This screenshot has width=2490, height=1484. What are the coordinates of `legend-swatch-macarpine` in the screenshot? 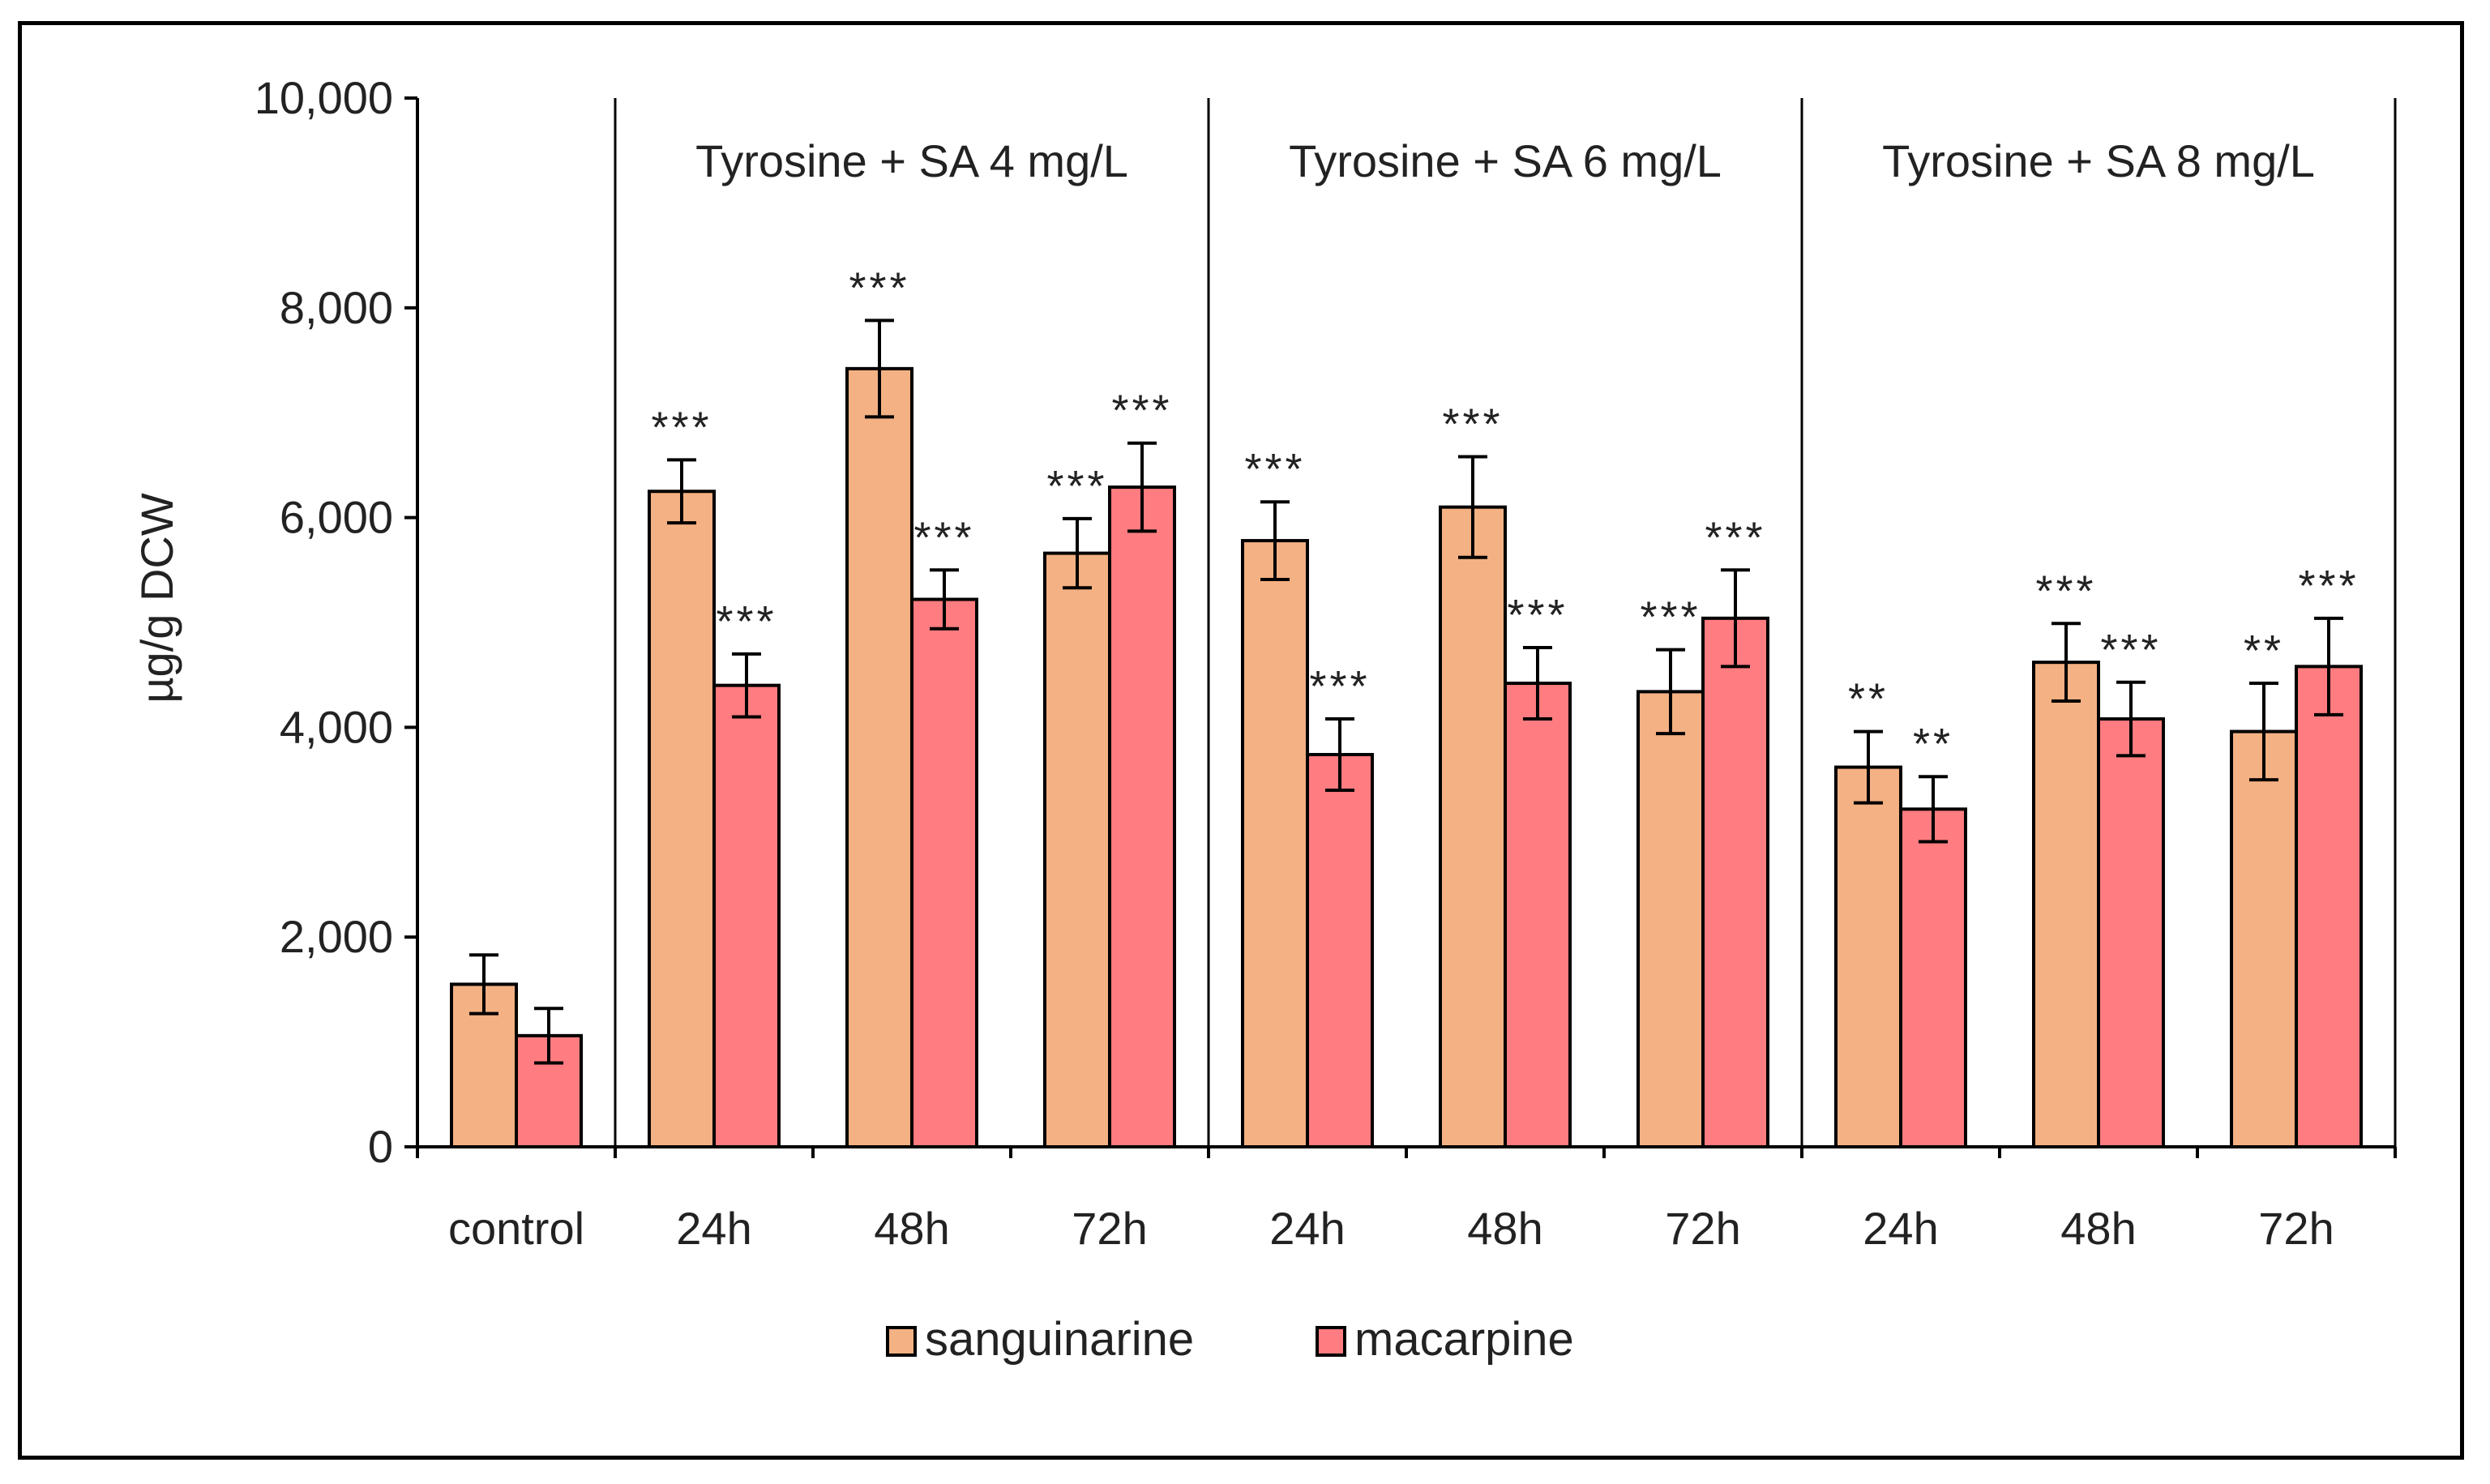 It's located at (1331, 1341).